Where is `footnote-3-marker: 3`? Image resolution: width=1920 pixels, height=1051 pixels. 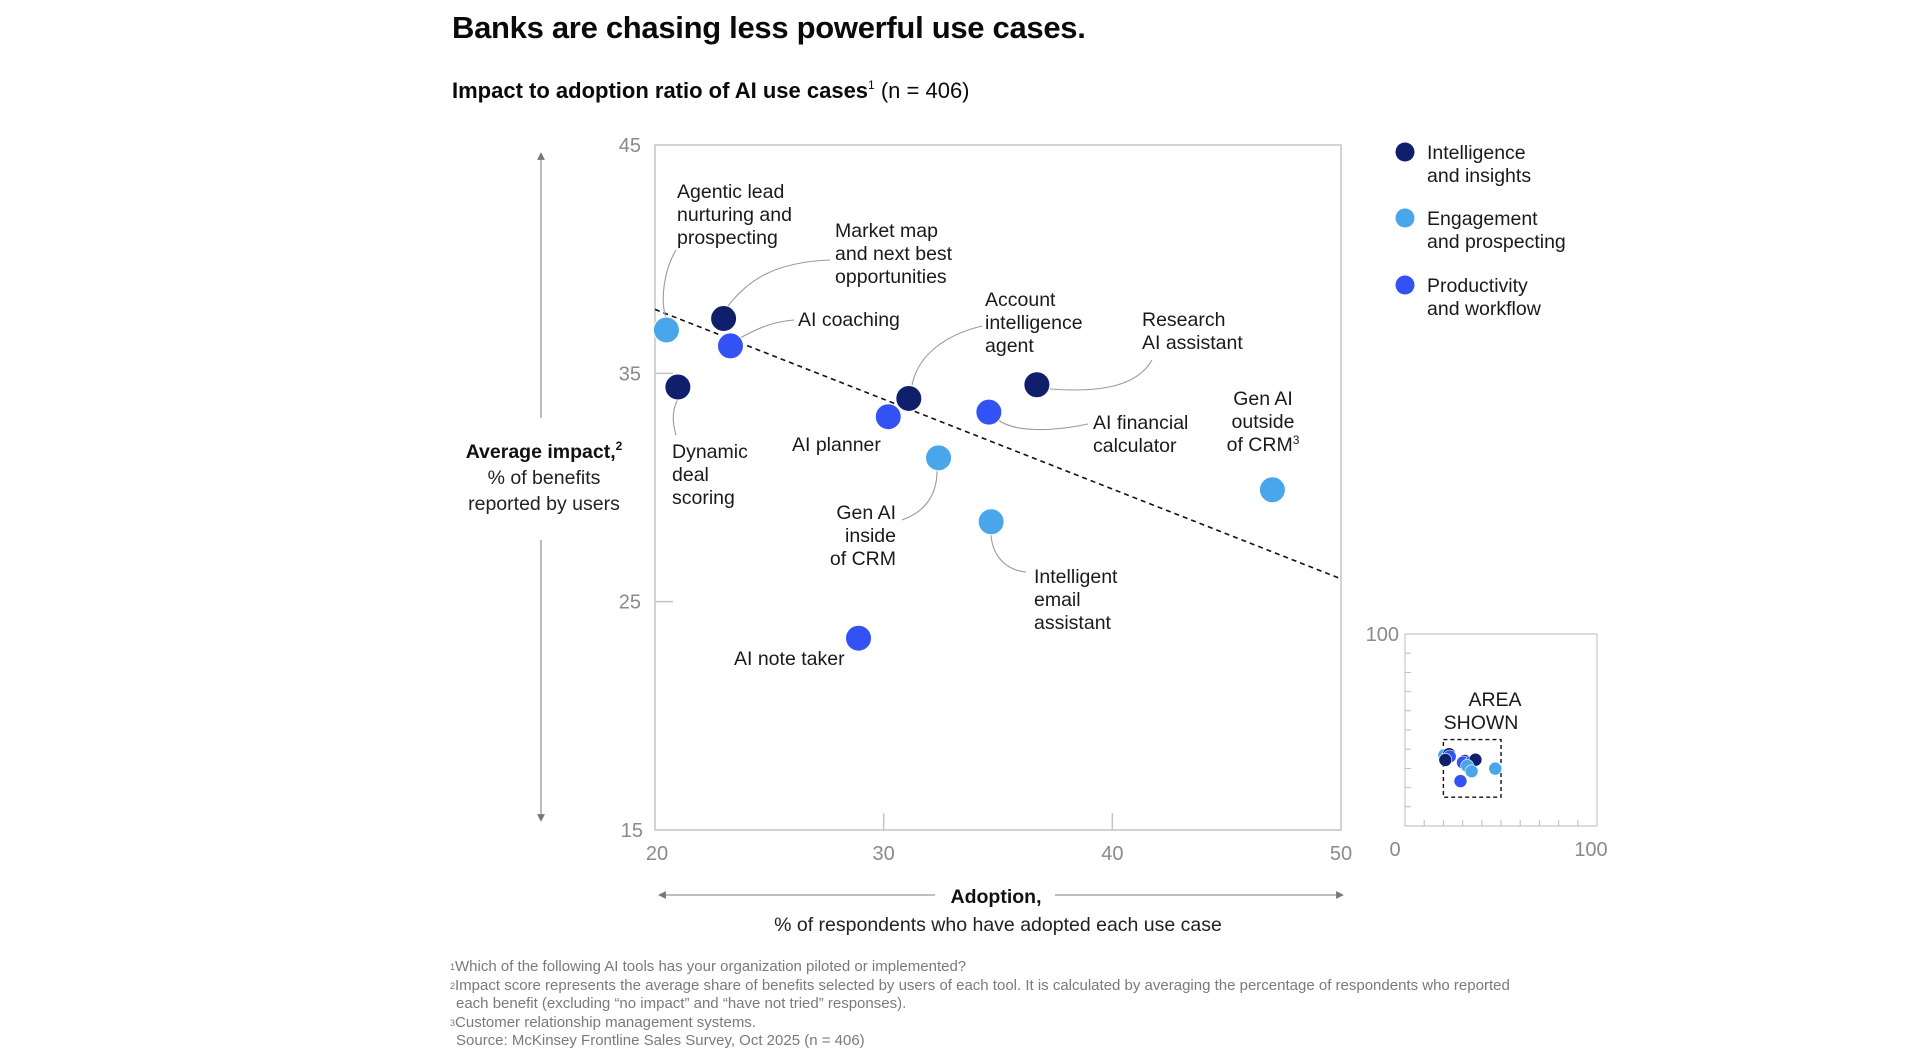 footnote-3-marker: 3 is located at coordinates (453, 1022).